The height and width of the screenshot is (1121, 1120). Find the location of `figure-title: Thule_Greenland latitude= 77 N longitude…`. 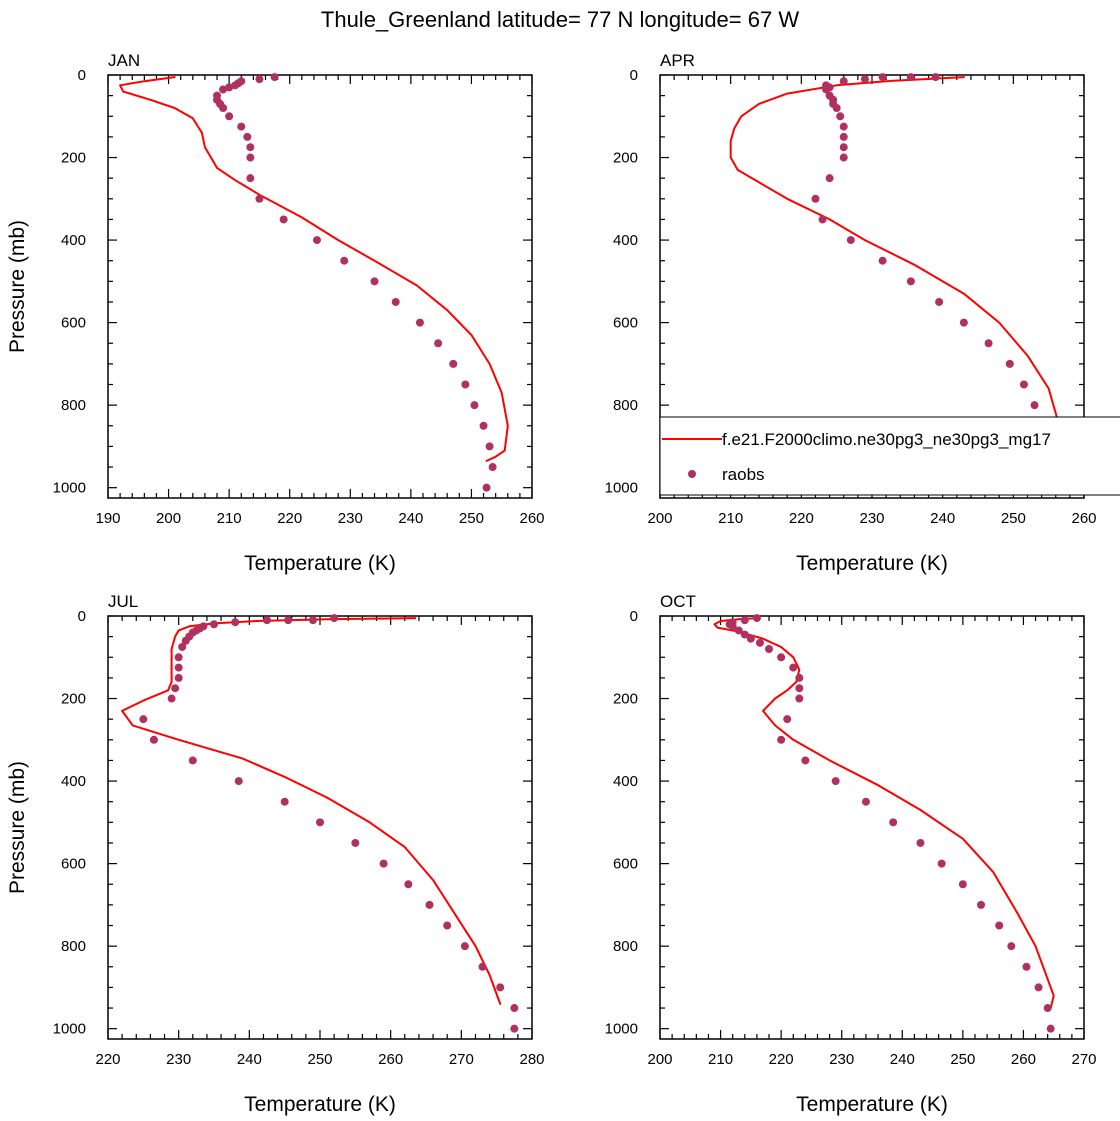

figure-title: Thule_Greenland latitude= 77 N longitude… is located at coordinates (560, 19).